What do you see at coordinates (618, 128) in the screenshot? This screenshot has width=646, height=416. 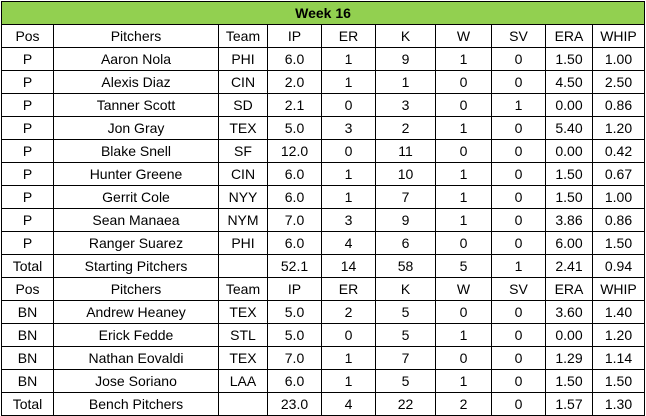 I see `whip-cell: 1.20` at bounding box center [618, 128].